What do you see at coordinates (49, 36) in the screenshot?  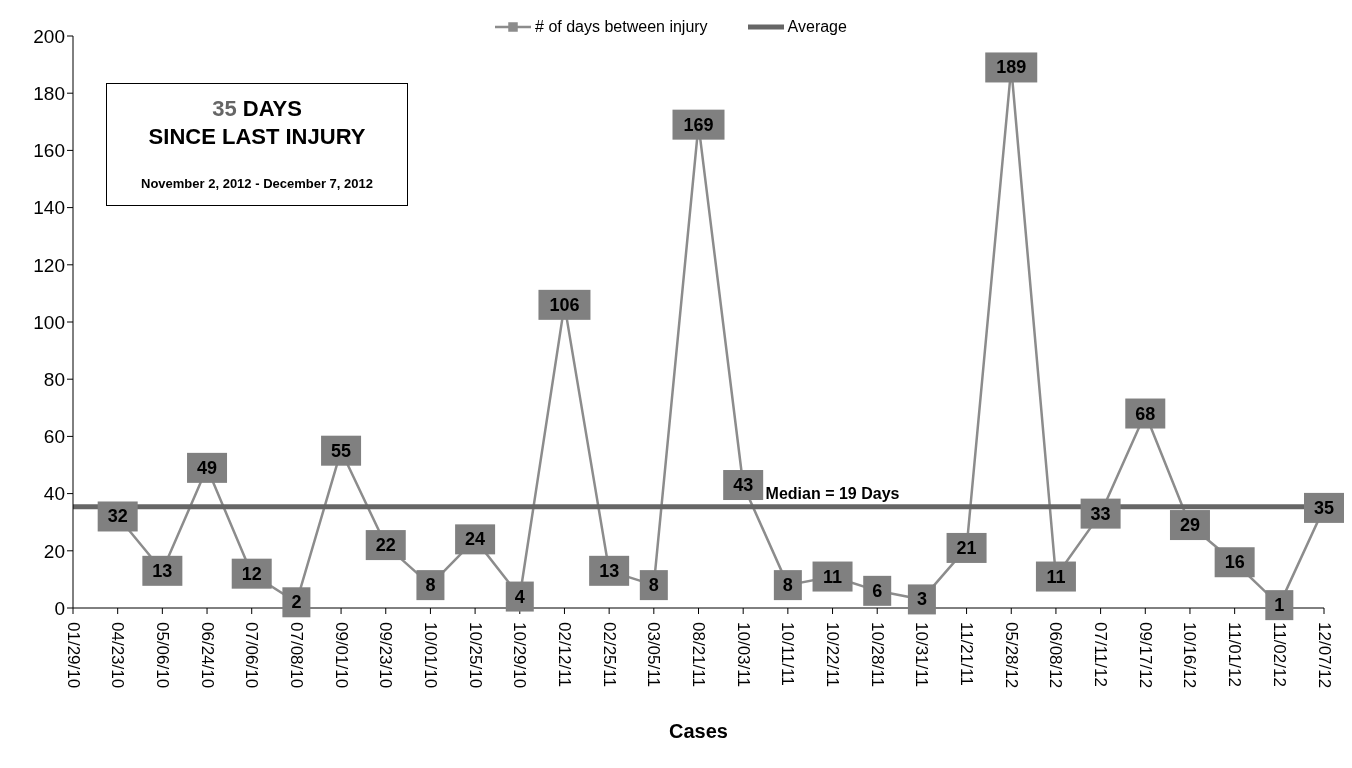 I see `y-tick-label: 200` at bounding box center [49, 36].